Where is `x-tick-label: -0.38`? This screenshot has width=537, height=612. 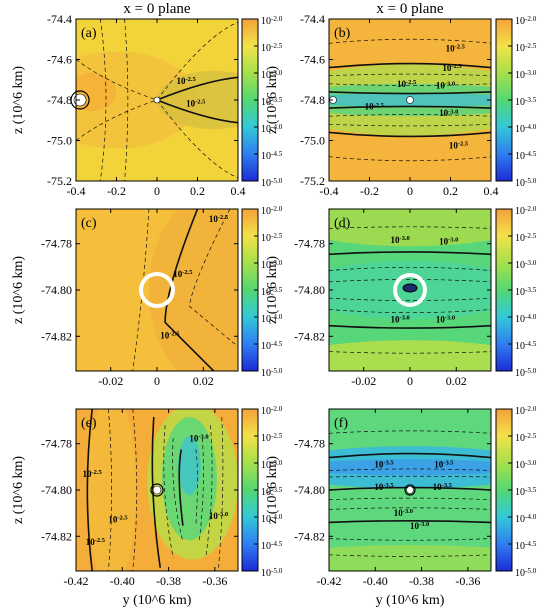 x-tick-label: -0.38 is located at coordinates (421, 581).